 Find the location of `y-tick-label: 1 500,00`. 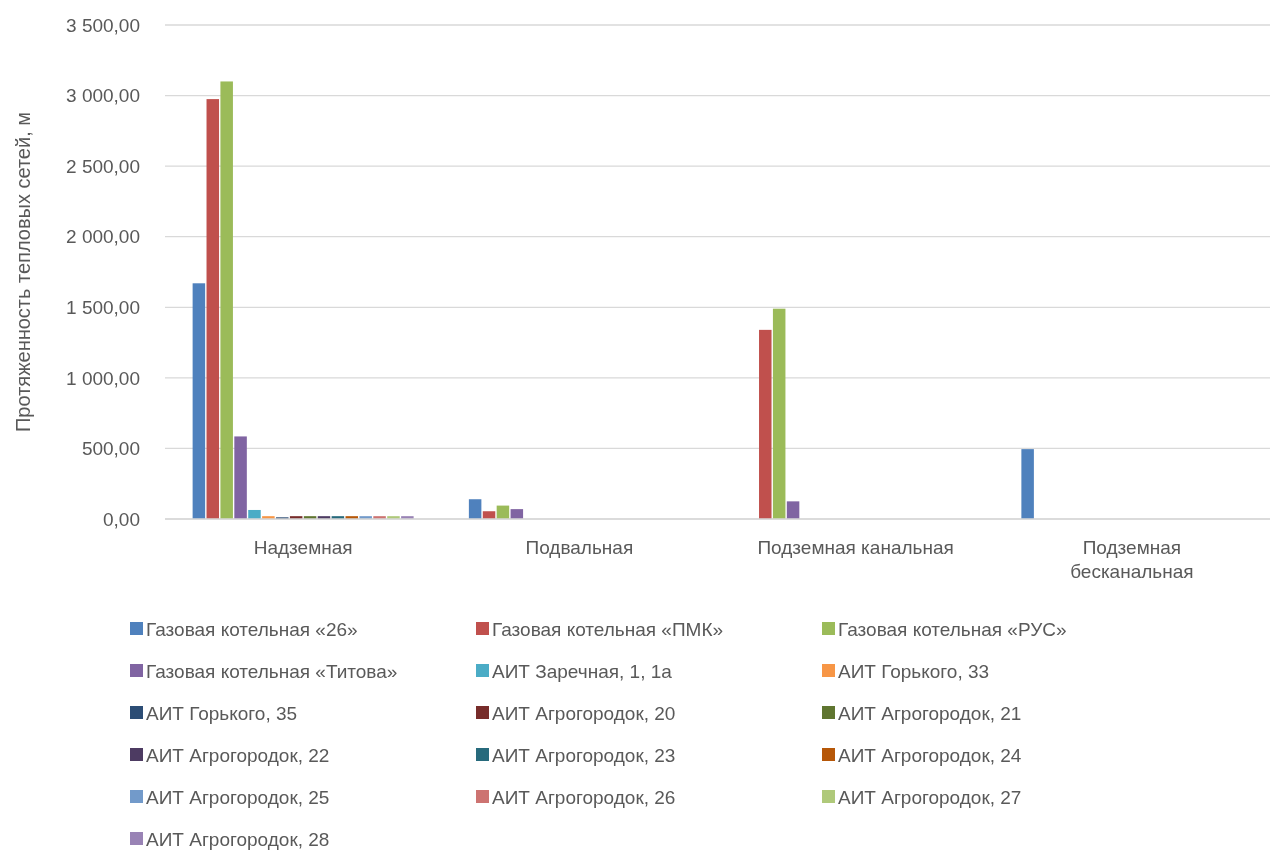

y-tick-label: 1 500,00 is located at coordinates (103, 307).